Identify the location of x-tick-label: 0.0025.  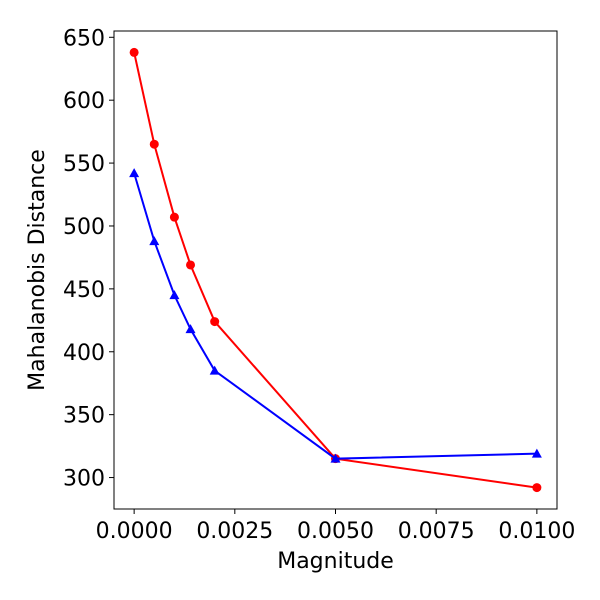
(234, 531).